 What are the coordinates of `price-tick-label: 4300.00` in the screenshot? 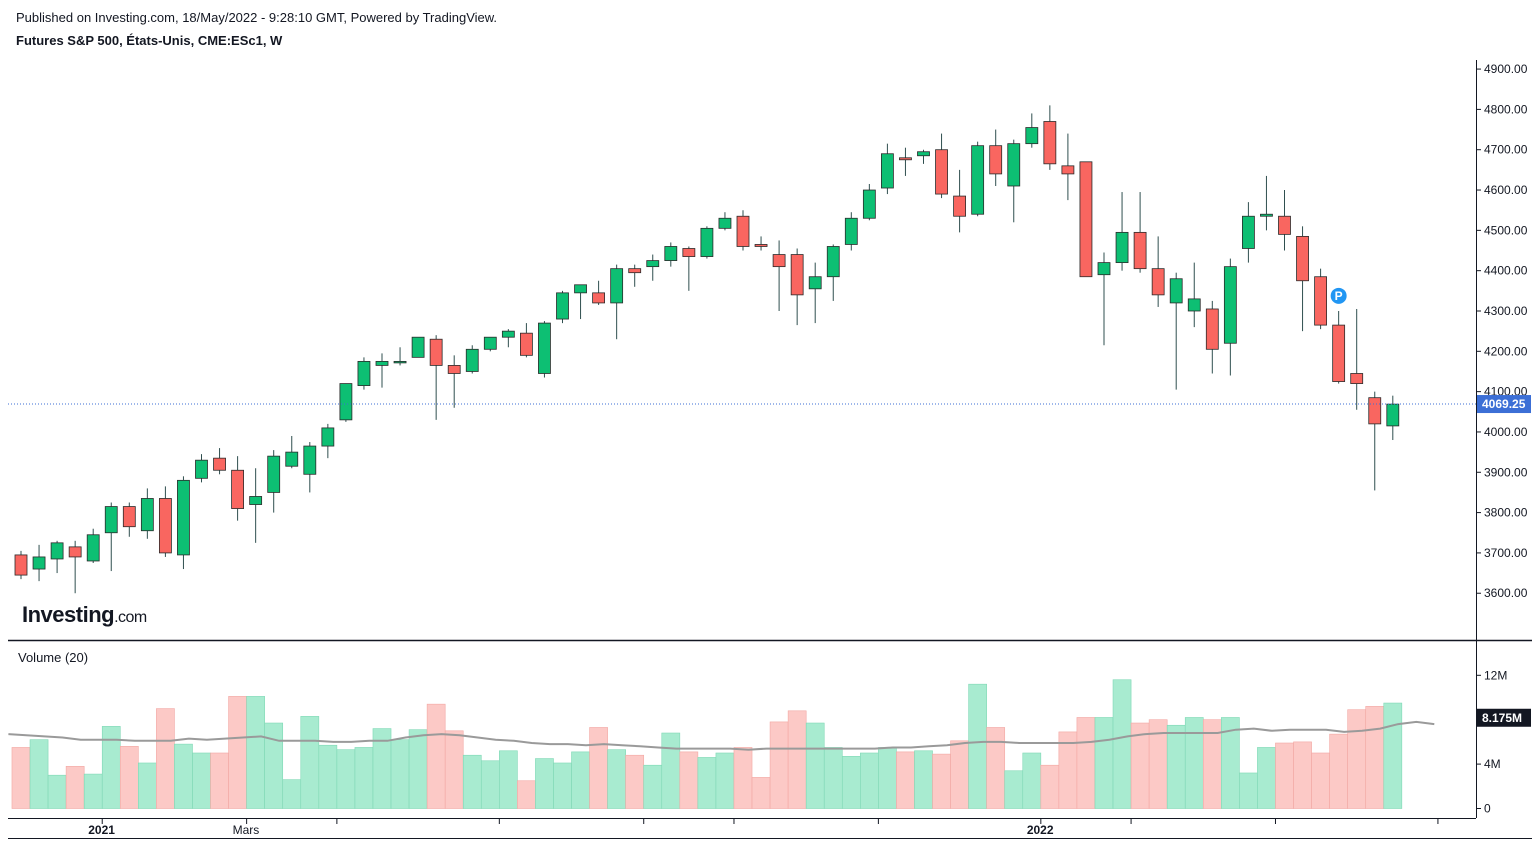 It's located at (1506, 311).